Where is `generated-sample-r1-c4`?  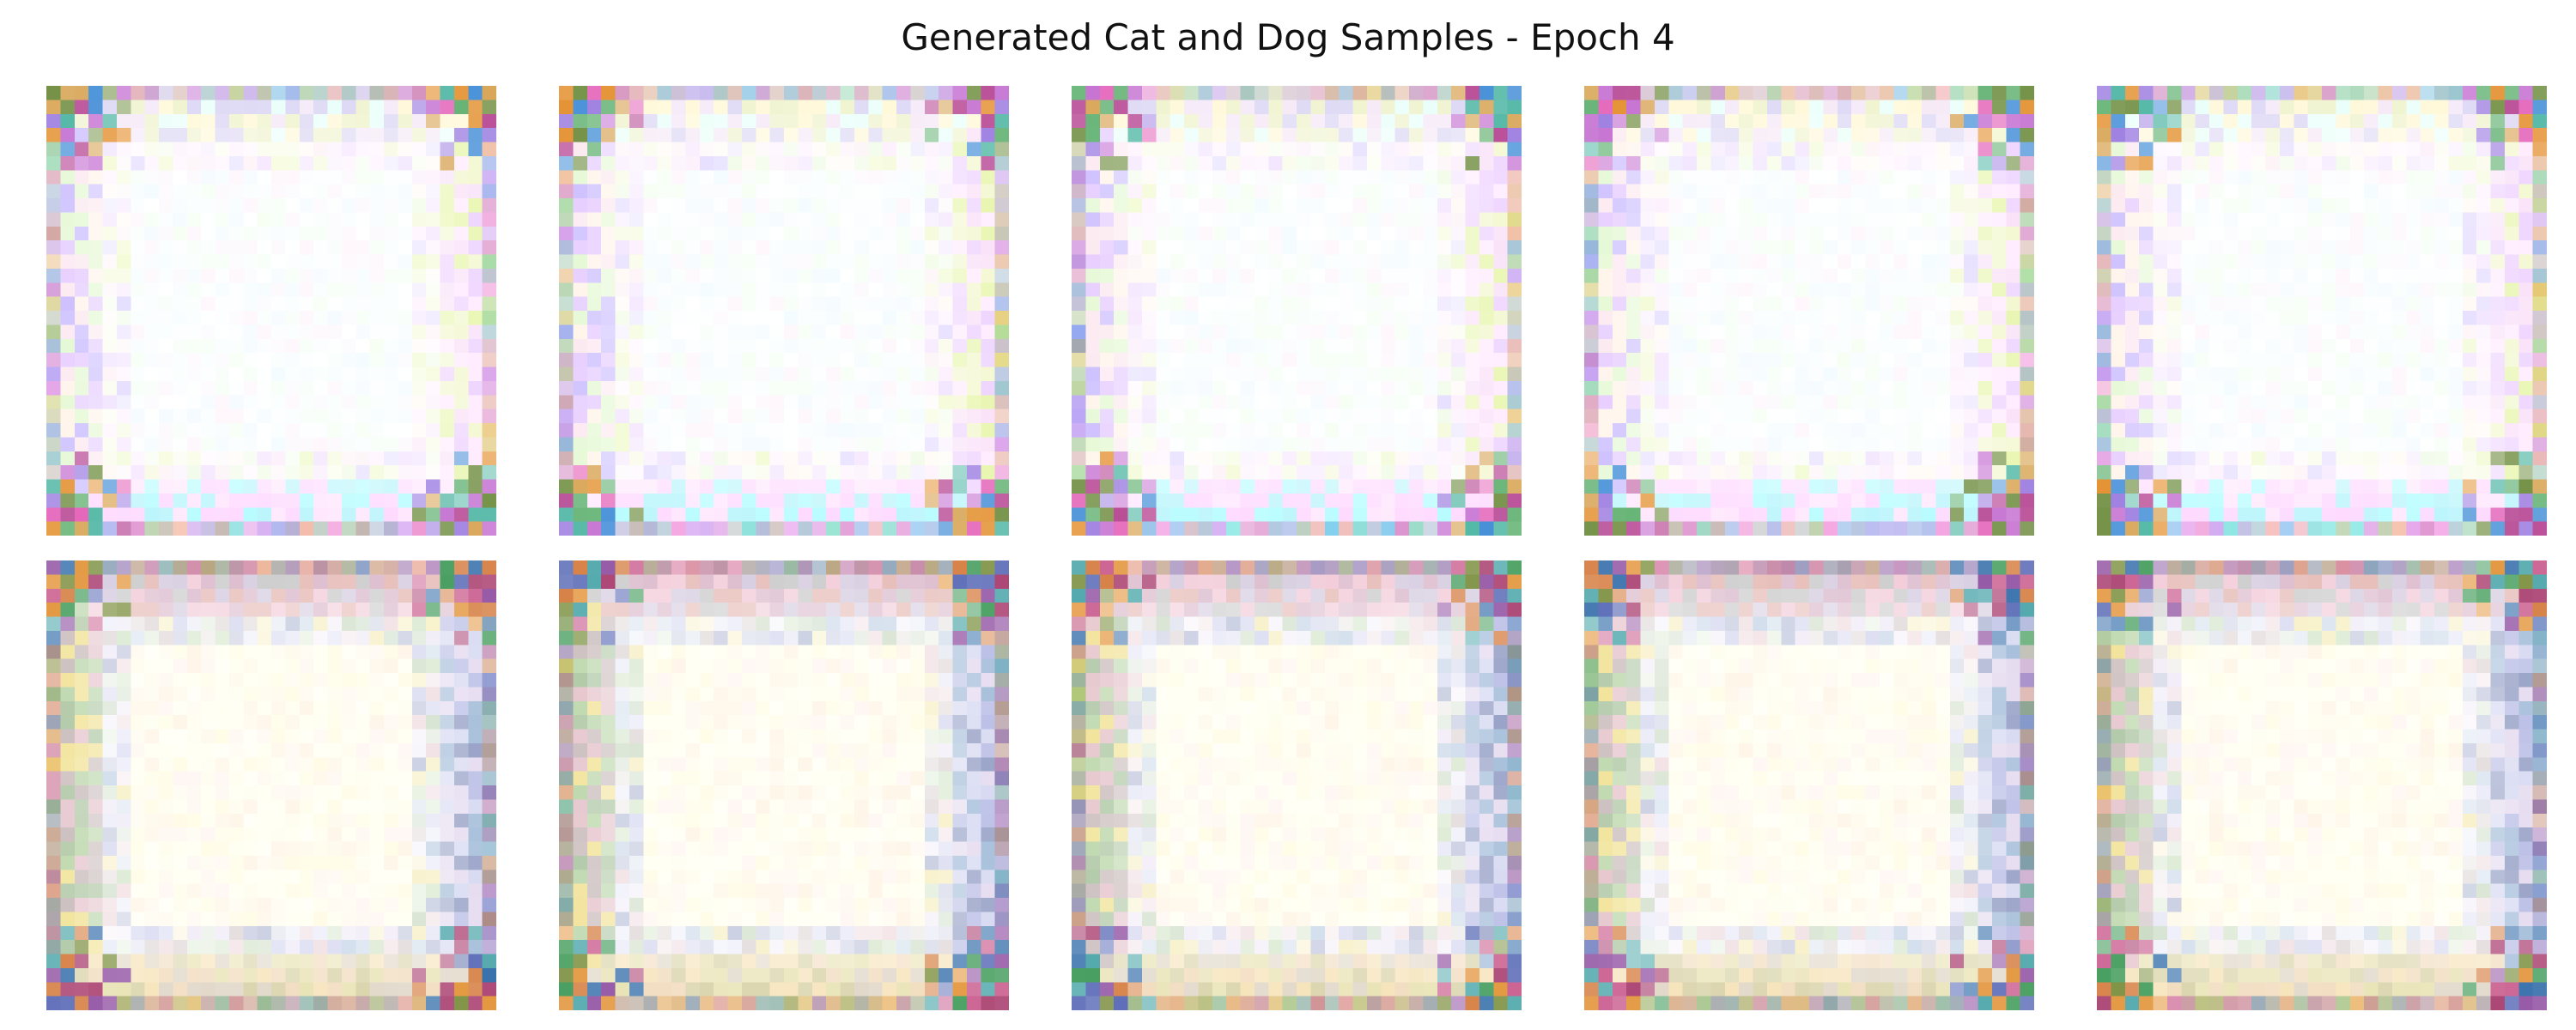
generated-sample-r1-c4 is located at coordinates (1809, 311).